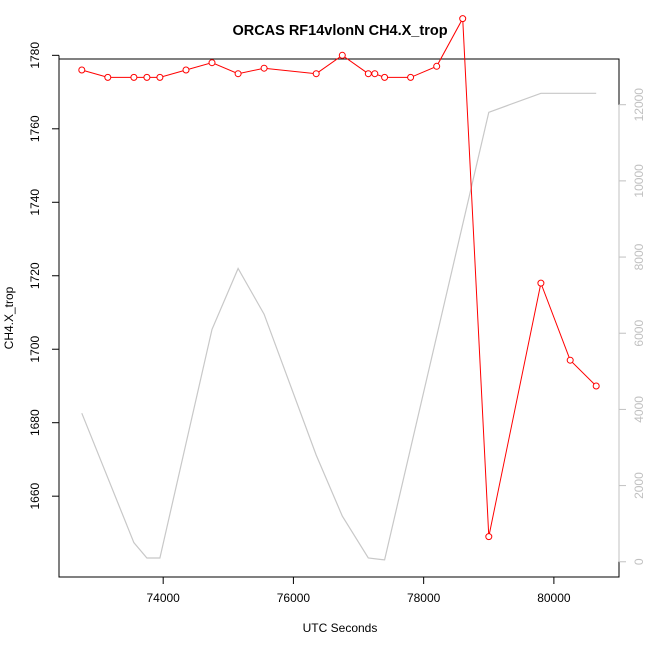 This screenshot has height=650, width=650. Describe the element at coordinates (639, 485) in the screenshot. I see `y2-tick-label: 2000` at that location.